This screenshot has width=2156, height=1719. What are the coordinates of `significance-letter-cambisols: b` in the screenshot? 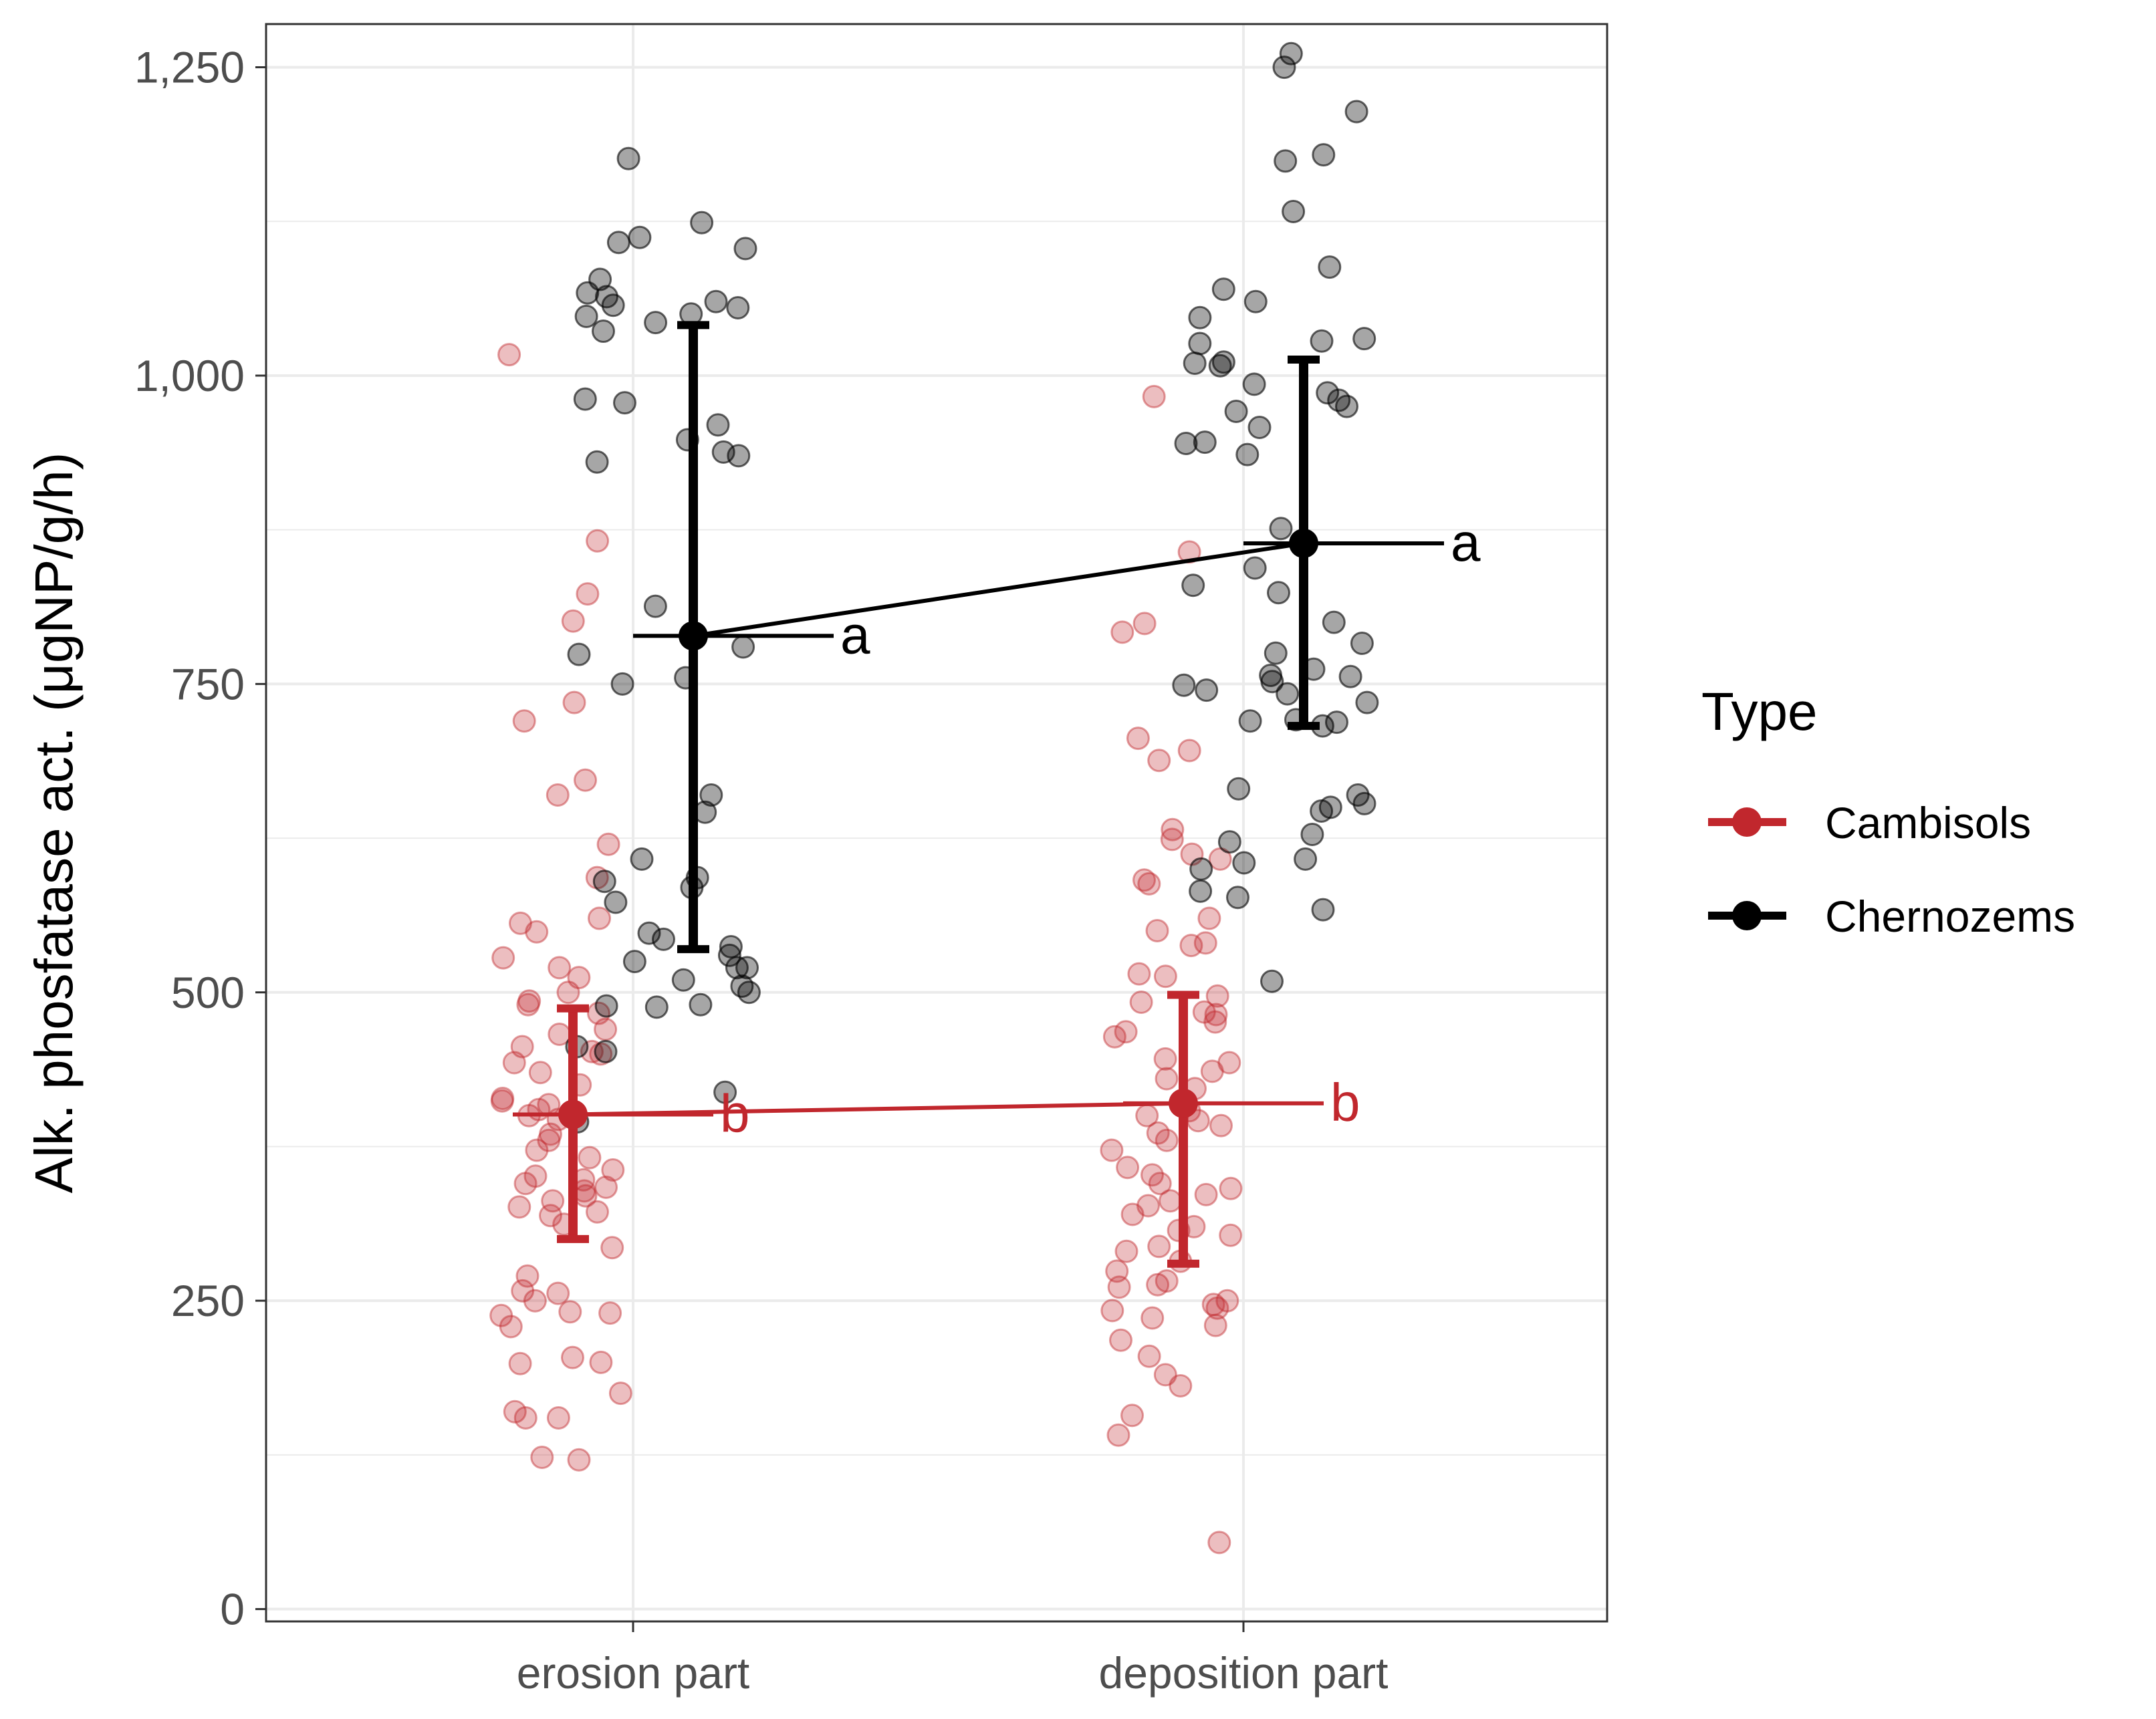 It's located at (735, 1113).